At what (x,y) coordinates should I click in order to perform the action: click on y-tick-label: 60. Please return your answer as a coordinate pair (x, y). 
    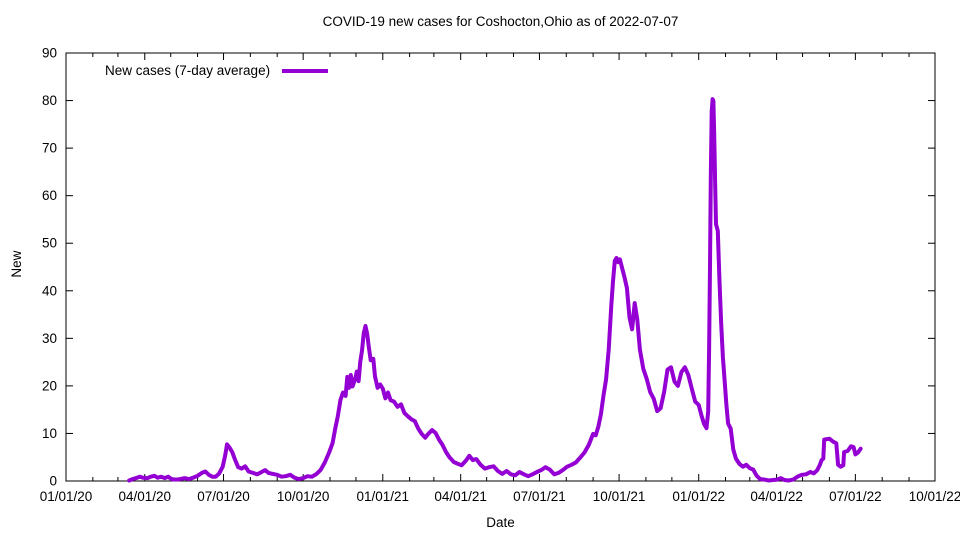
    Looking at the image, I should click on (49, 195).